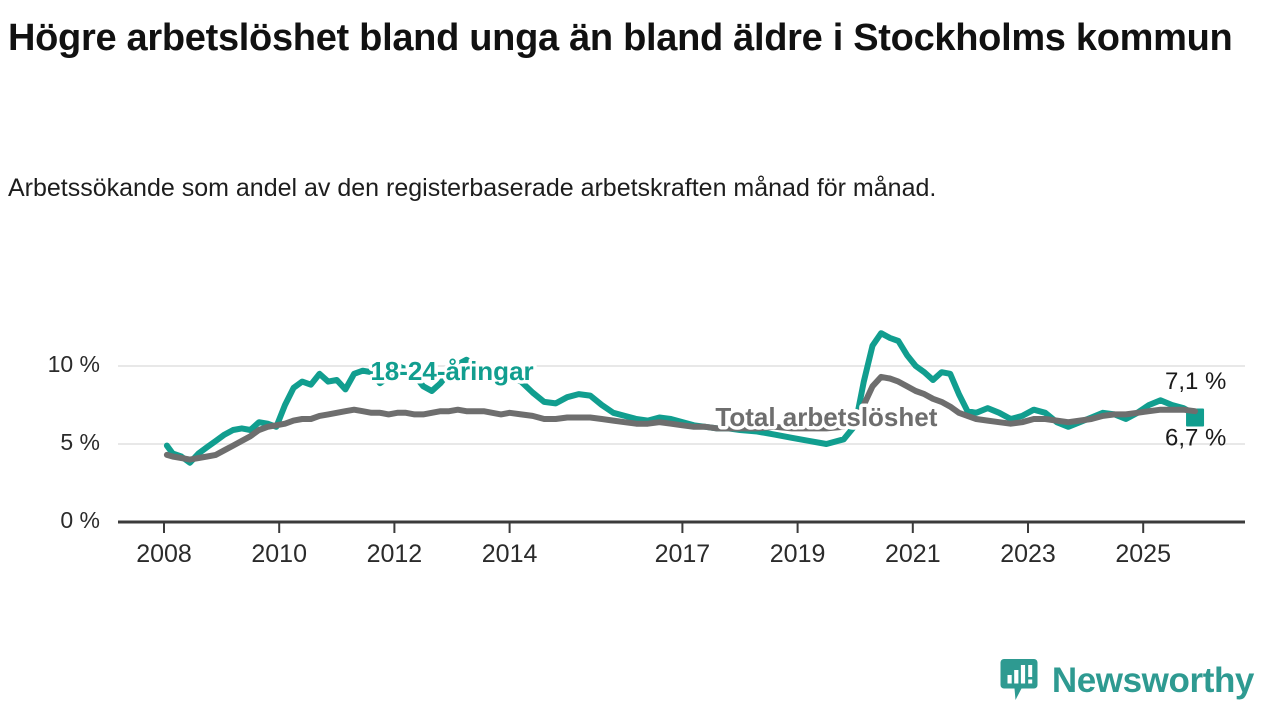 This screenshot has height=720, width=1280. I want to click on axes: 2008 2010 2012 2014 2017 2019 2021 2023 2025, so click(681, 544).